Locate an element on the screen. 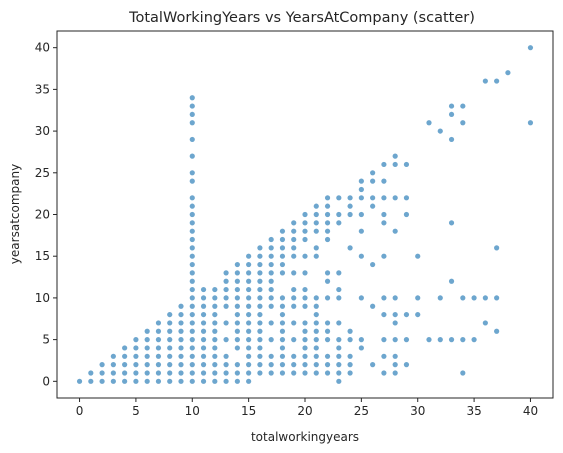 The image size is (563, 453). y-tick-label: 0 is located at coordinates (46, 381).